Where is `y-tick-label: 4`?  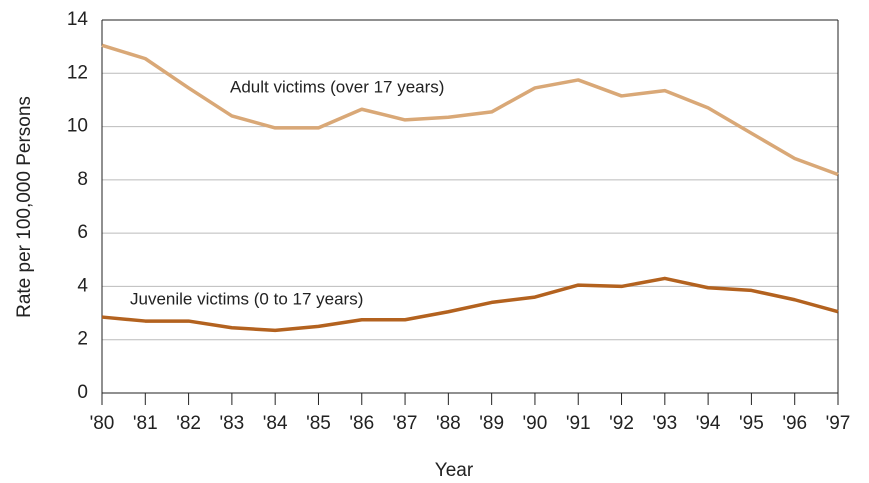 y-tick-label: 4 is located at coordinates (82, 285).